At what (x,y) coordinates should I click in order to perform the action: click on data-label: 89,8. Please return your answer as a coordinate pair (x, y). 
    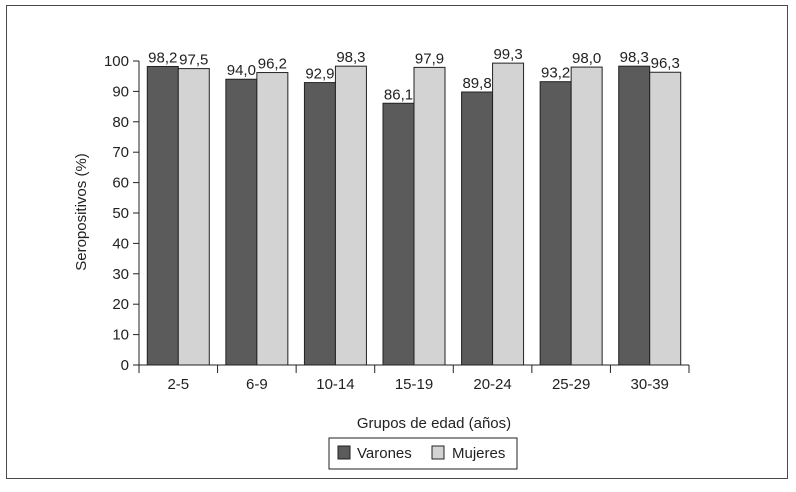
    Looking at the image, I should click on (476, 83).